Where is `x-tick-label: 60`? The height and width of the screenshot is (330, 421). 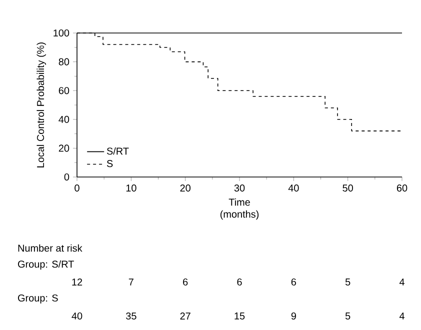
x-tick-label: 60 is located at coordinates (402, 188).